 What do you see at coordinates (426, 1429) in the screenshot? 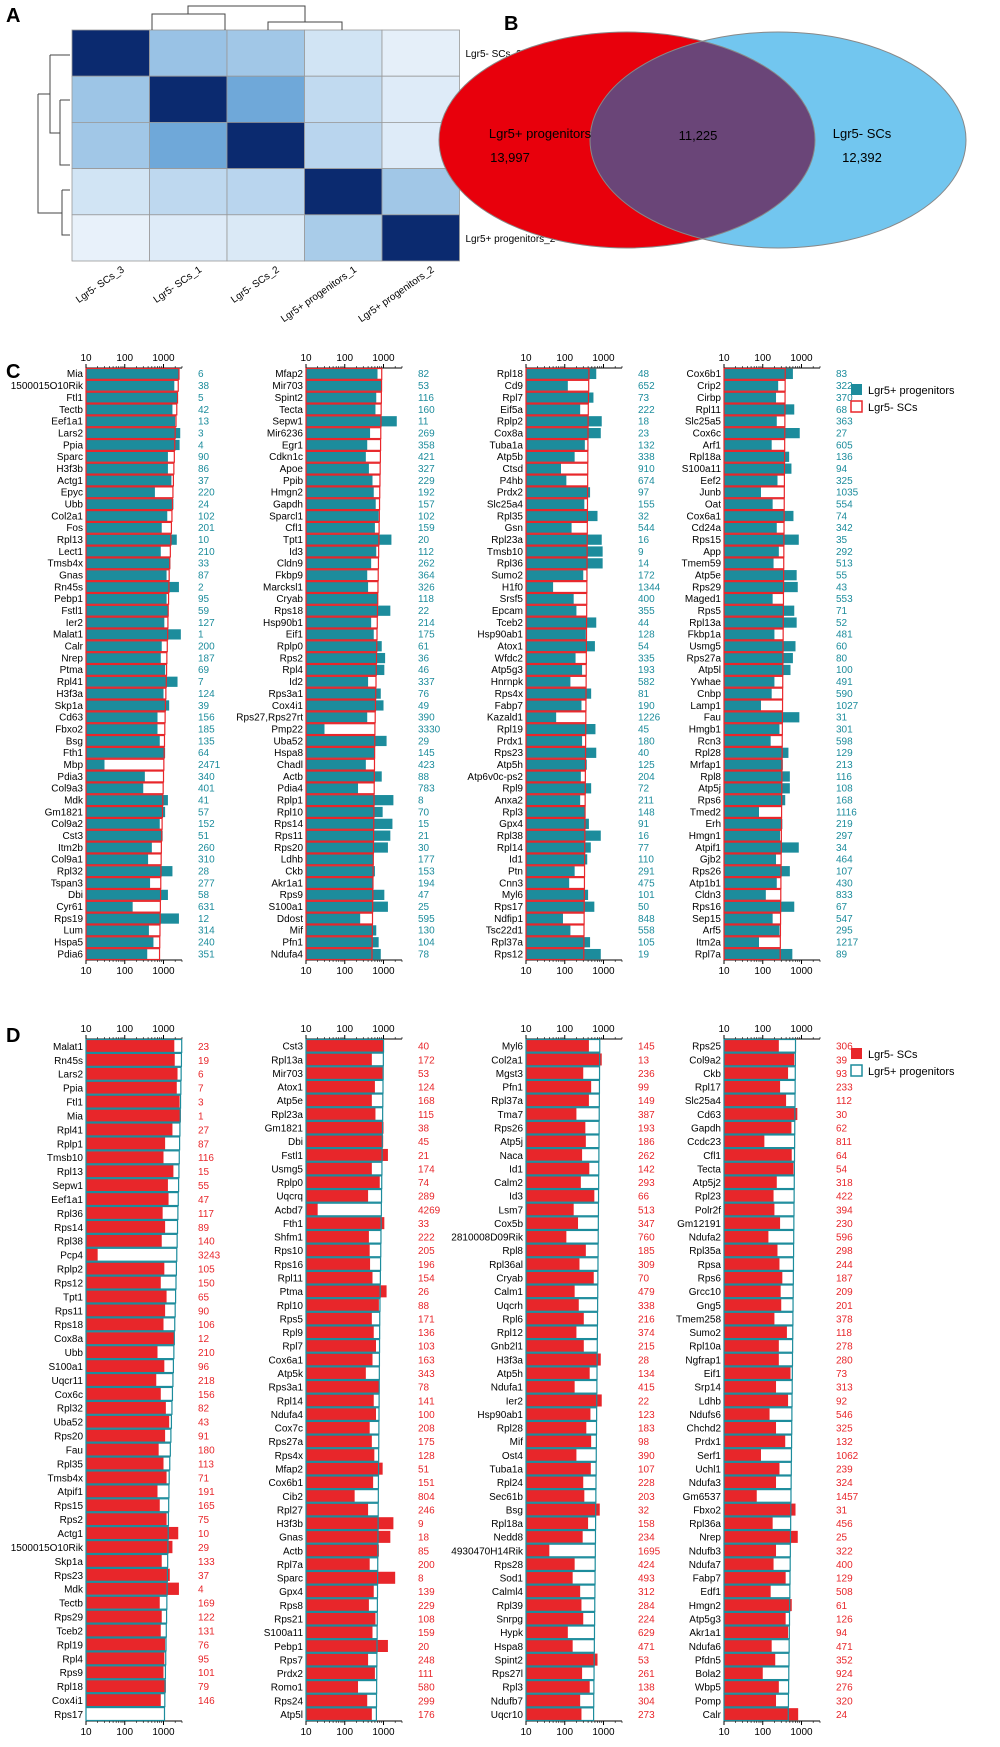
I see `rank-label: 208` at bounding box center [426, 1429].